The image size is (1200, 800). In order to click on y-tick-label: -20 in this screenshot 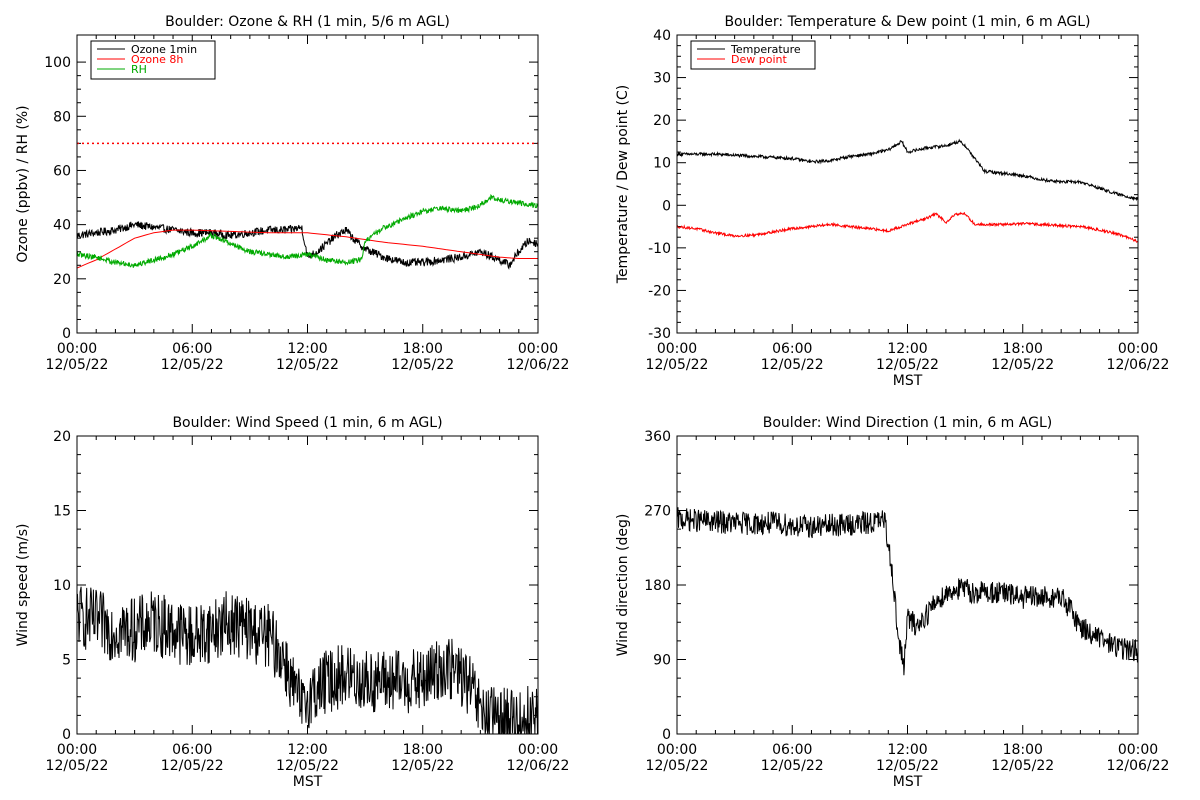, I will do `click(659, 291)`.